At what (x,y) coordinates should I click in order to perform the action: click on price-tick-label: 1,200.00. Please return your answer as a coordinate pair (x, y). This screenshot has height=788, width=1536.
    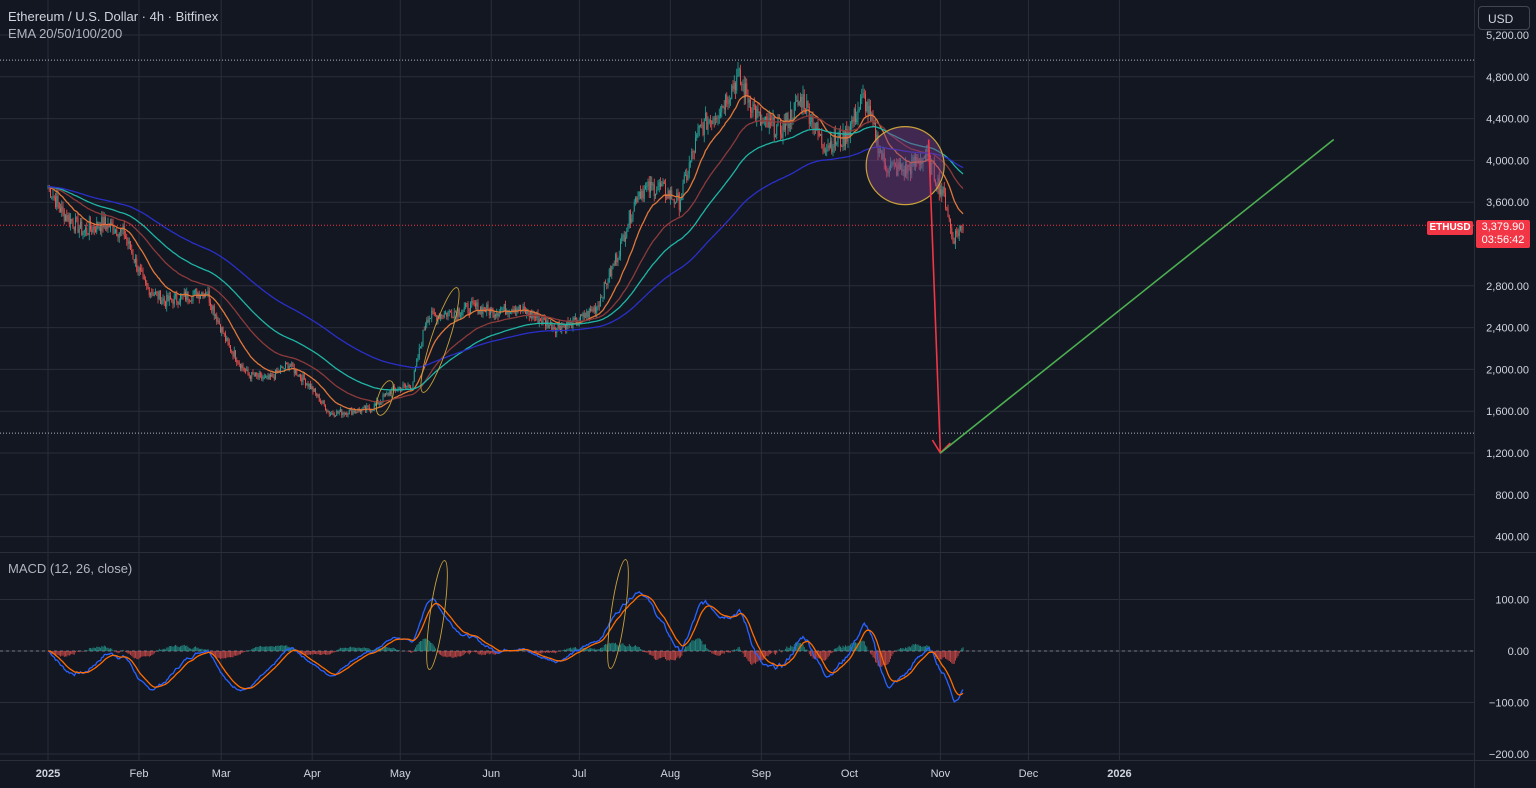
    Looking at the image, I should click on (1507, 454).